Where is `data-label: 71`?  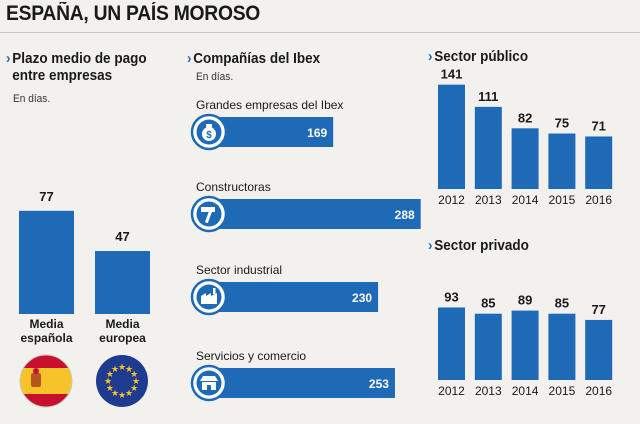 data-label: 71 is located at coordinates (598, 125).